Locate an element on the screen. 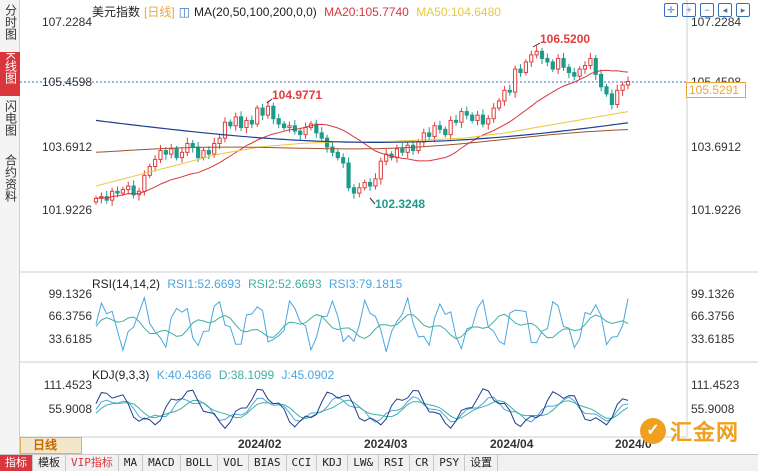 This screenshot has width=758, height=471. ma50-line is located at coordinates (362, 149).